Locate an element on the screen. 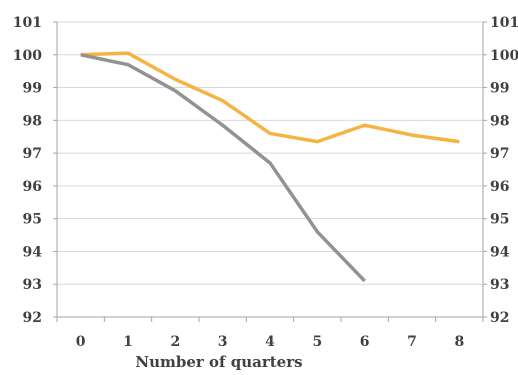 The height and width of the screenshot is (375, 518). x-tick-label: 3 is located at coordinates (223, 342).